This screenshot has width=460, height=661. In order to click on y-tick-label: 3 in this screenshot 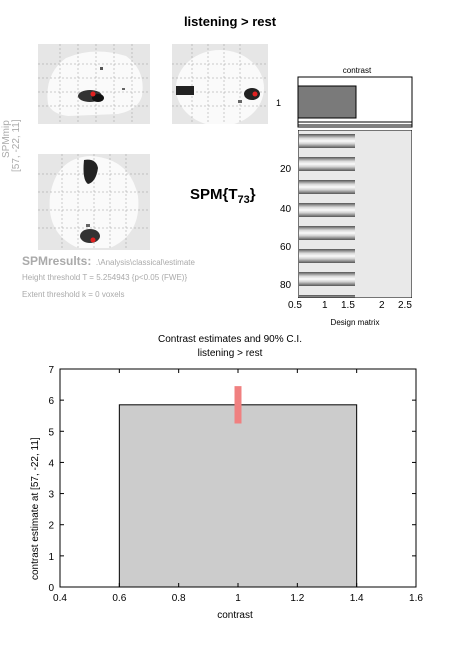, I will do `click(51, 495)`.